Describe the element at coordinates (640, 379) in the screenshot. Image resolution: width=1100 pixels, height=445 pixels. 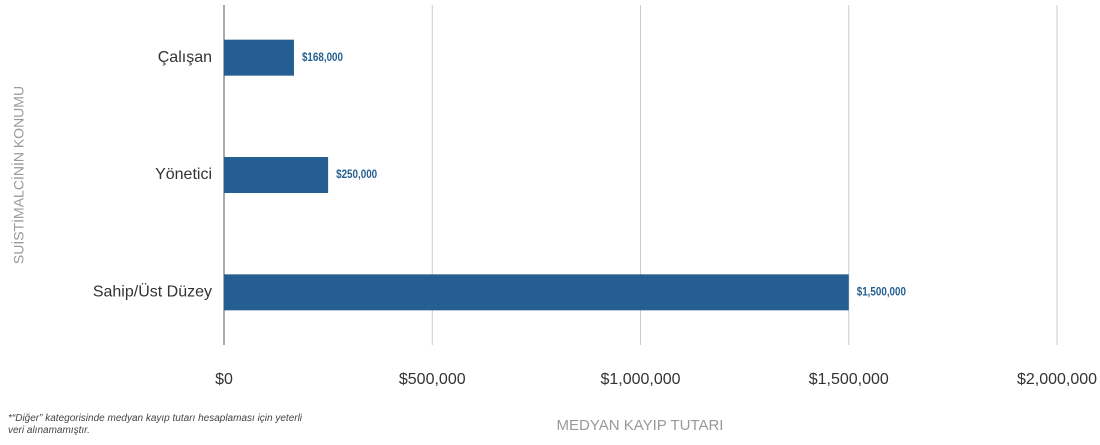
I see `x-tick-label: $1,000,000` at that location.